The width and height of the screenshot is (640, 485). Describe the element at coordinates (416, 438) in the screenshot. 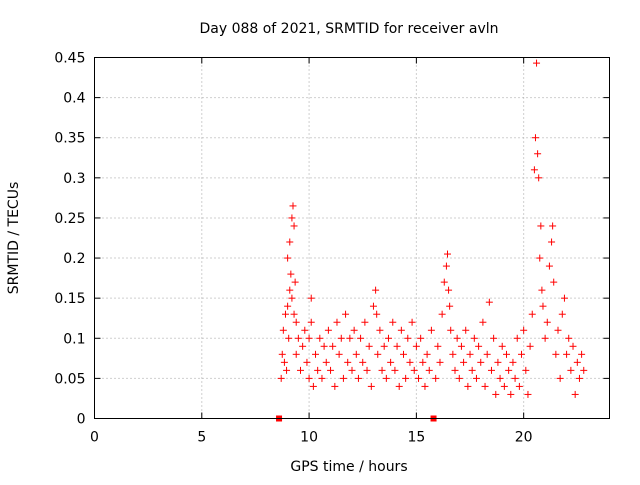

I see `x-tick-label: 15` at that location.